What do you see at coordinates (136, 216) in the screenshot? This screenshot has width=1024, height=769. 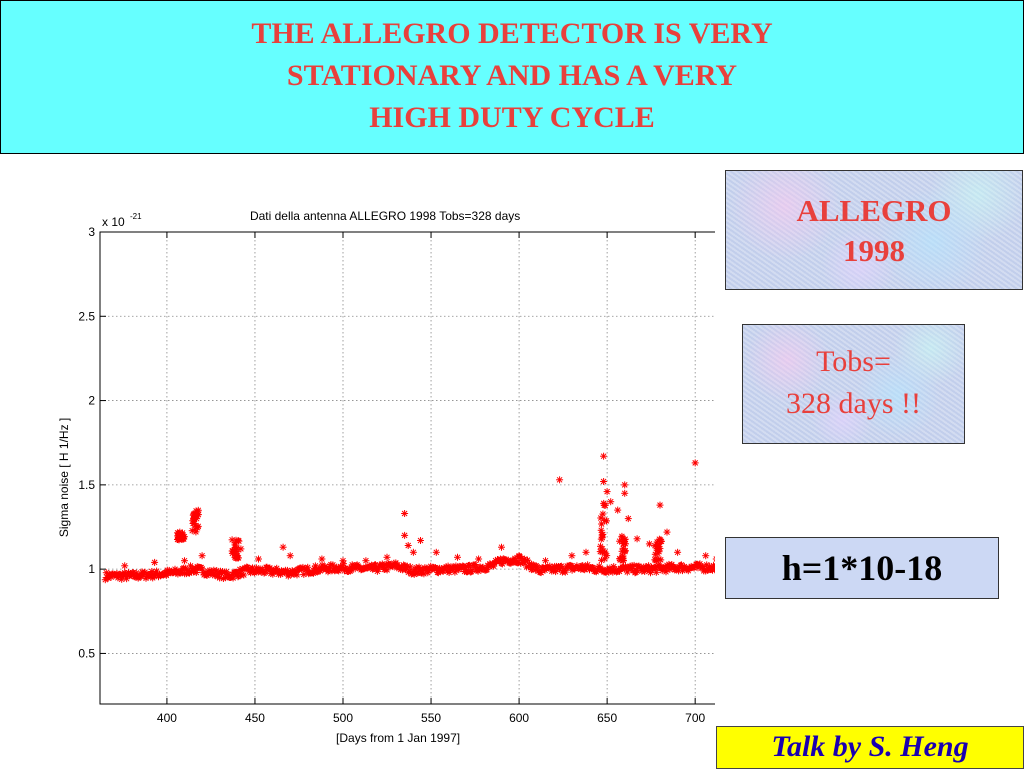 I see `y-multiplier-exponent: -21` at bounding box center [136, 216].